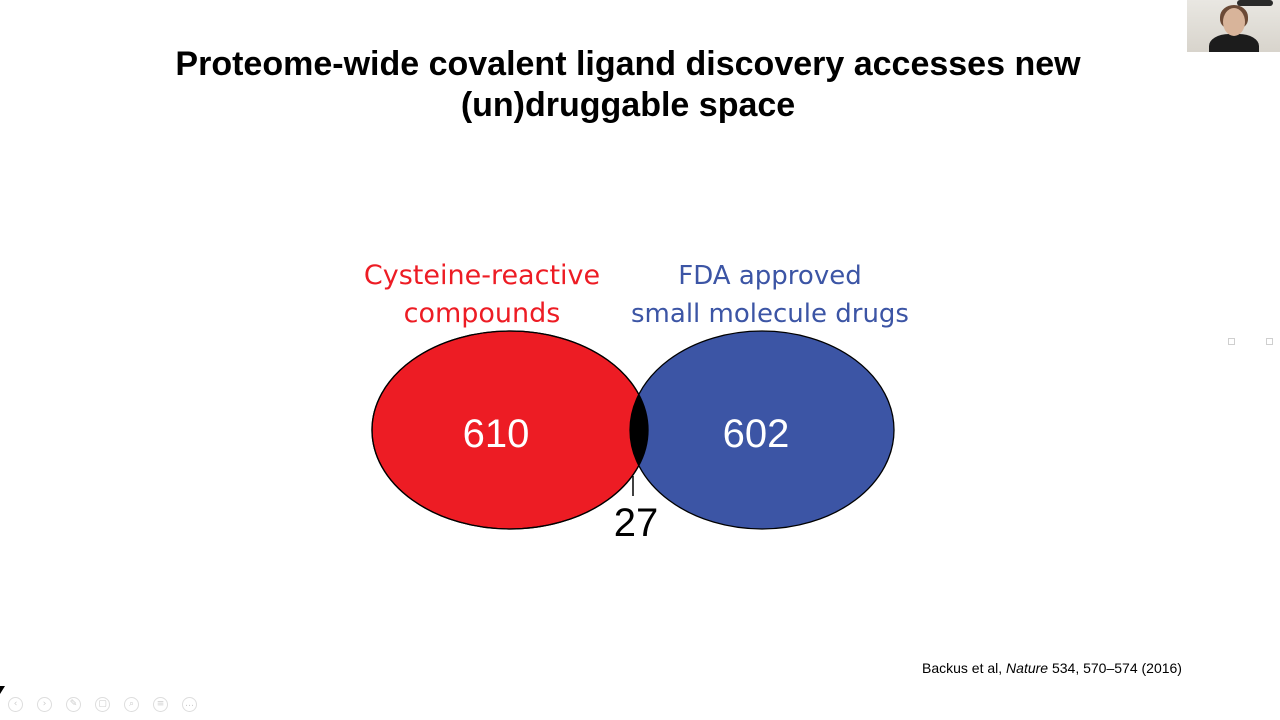 Image resolution: width=1280 pixels, height=720 pixels. I want to click on left-label-line-2: compounds, so click(482, 313).